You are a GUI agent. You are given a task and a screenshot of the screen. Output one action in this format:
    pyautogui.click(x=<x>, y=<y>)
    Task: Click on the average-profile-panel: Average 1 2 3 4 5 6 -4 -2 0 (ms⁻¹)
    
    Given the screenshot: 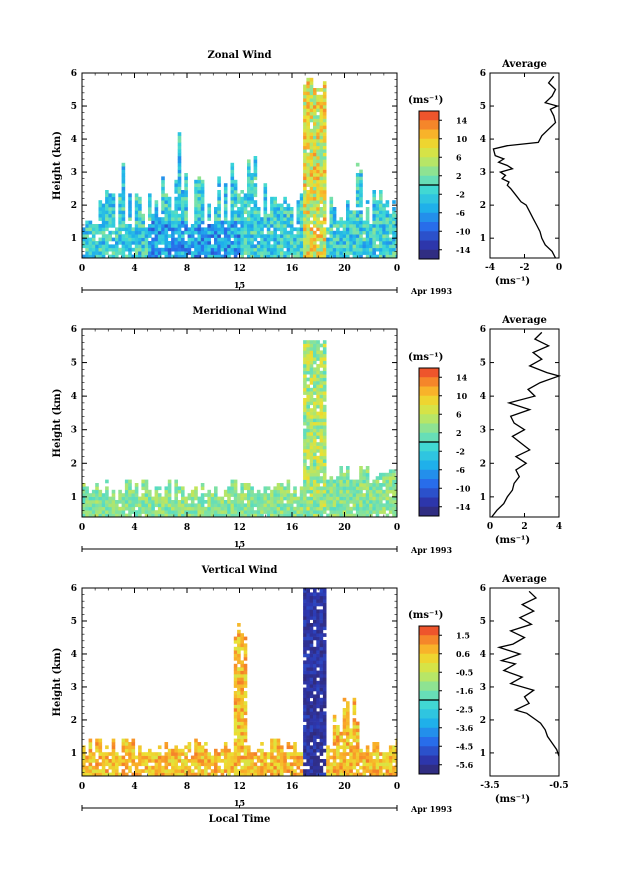 What is the action you would take?
    pyautogui.click(x=521, y=173)
    